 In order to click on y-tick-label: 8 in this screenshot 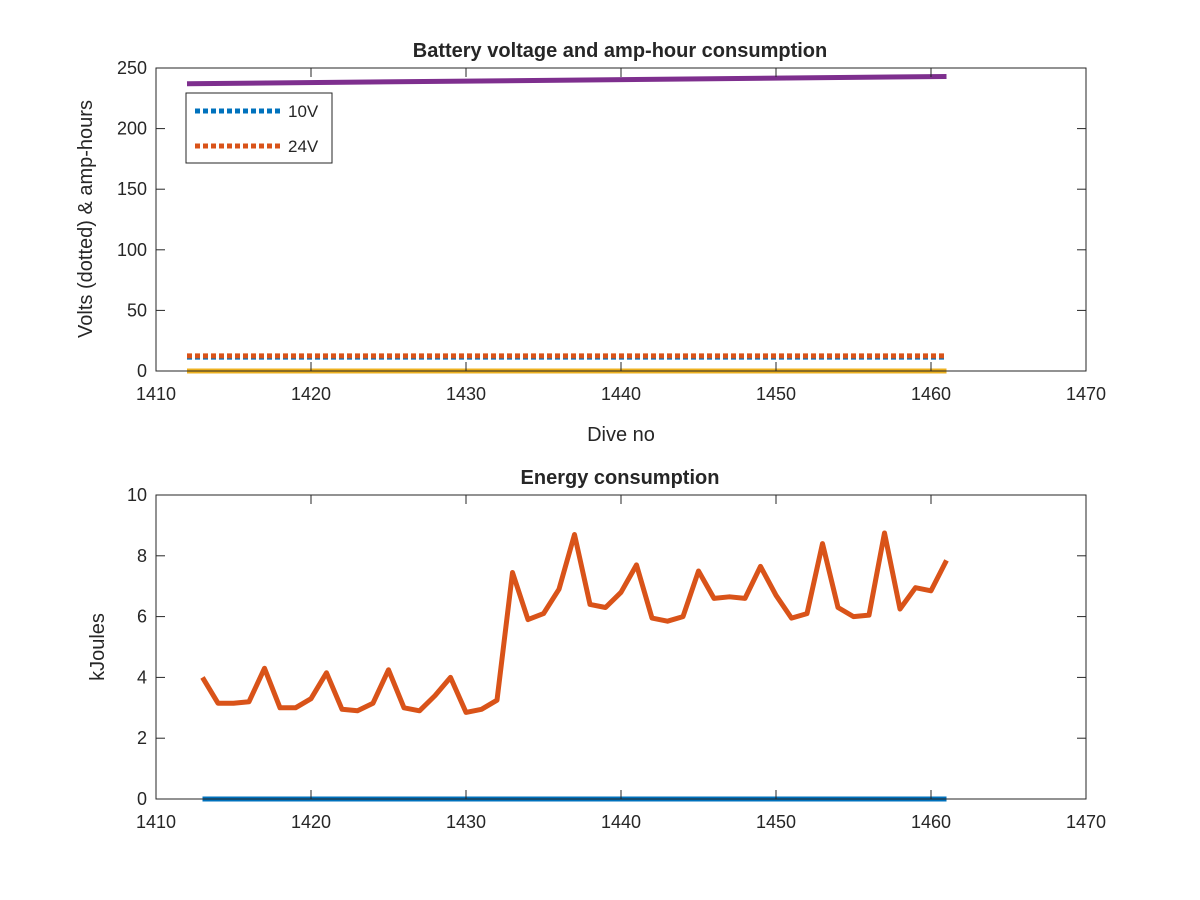, I will do `click(142, 556)`.